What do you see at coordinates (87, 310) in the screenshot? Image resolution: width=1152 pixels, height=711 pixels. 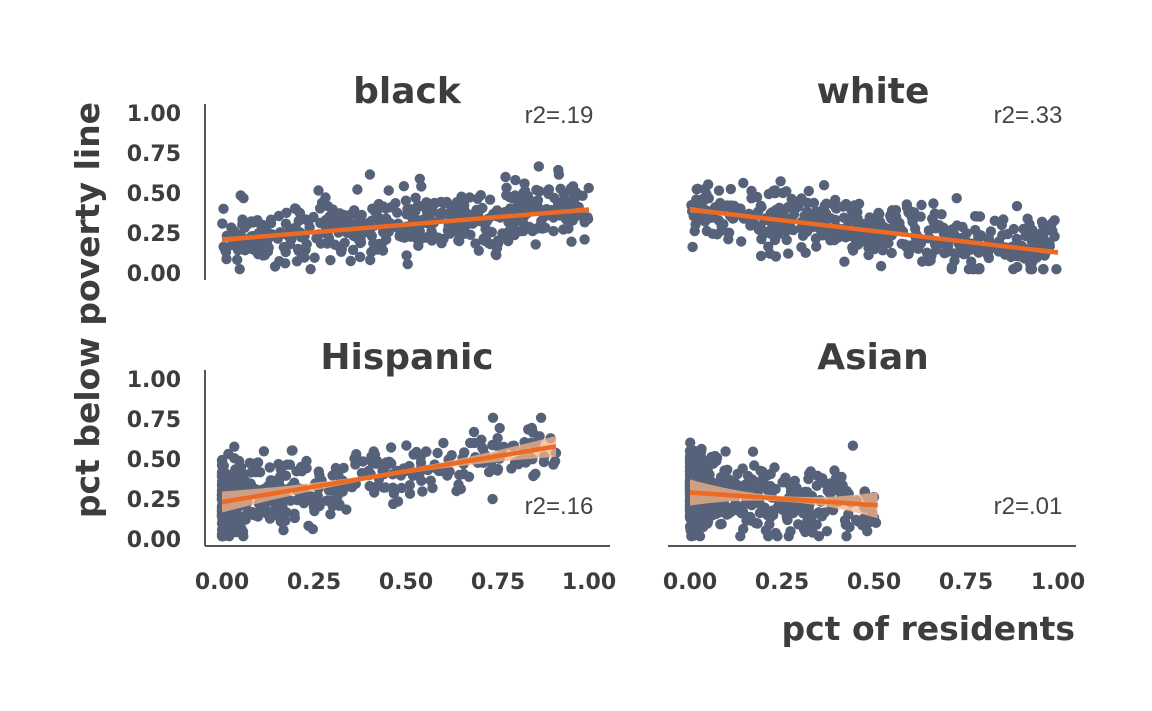 I see `y-axis-title: pct below poverty line` at bounding box center [87, 310].